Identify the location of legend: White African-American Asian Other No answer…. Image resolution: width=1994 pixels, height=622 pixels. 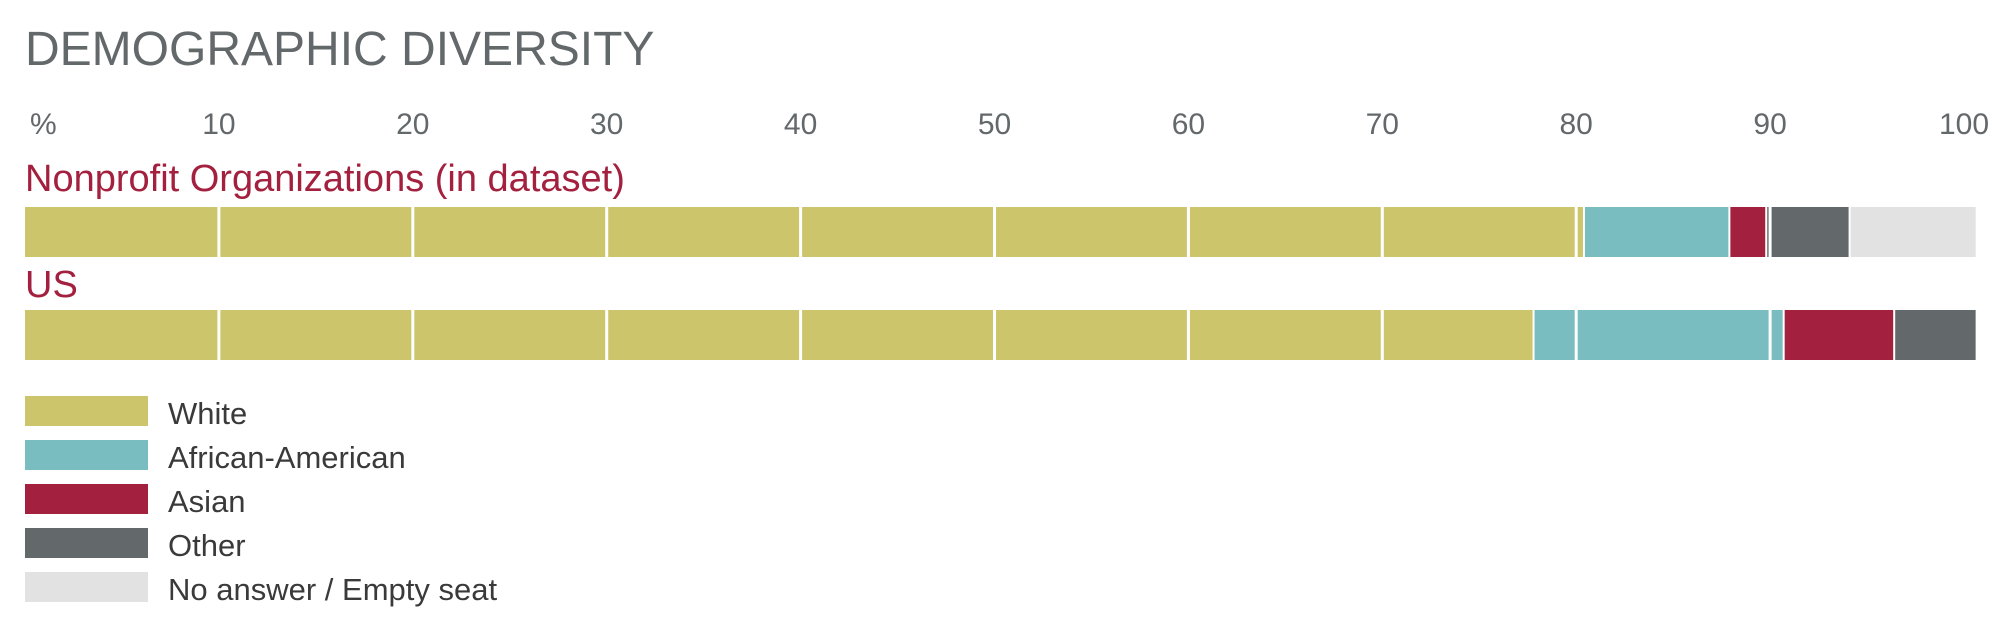
(261, 501).